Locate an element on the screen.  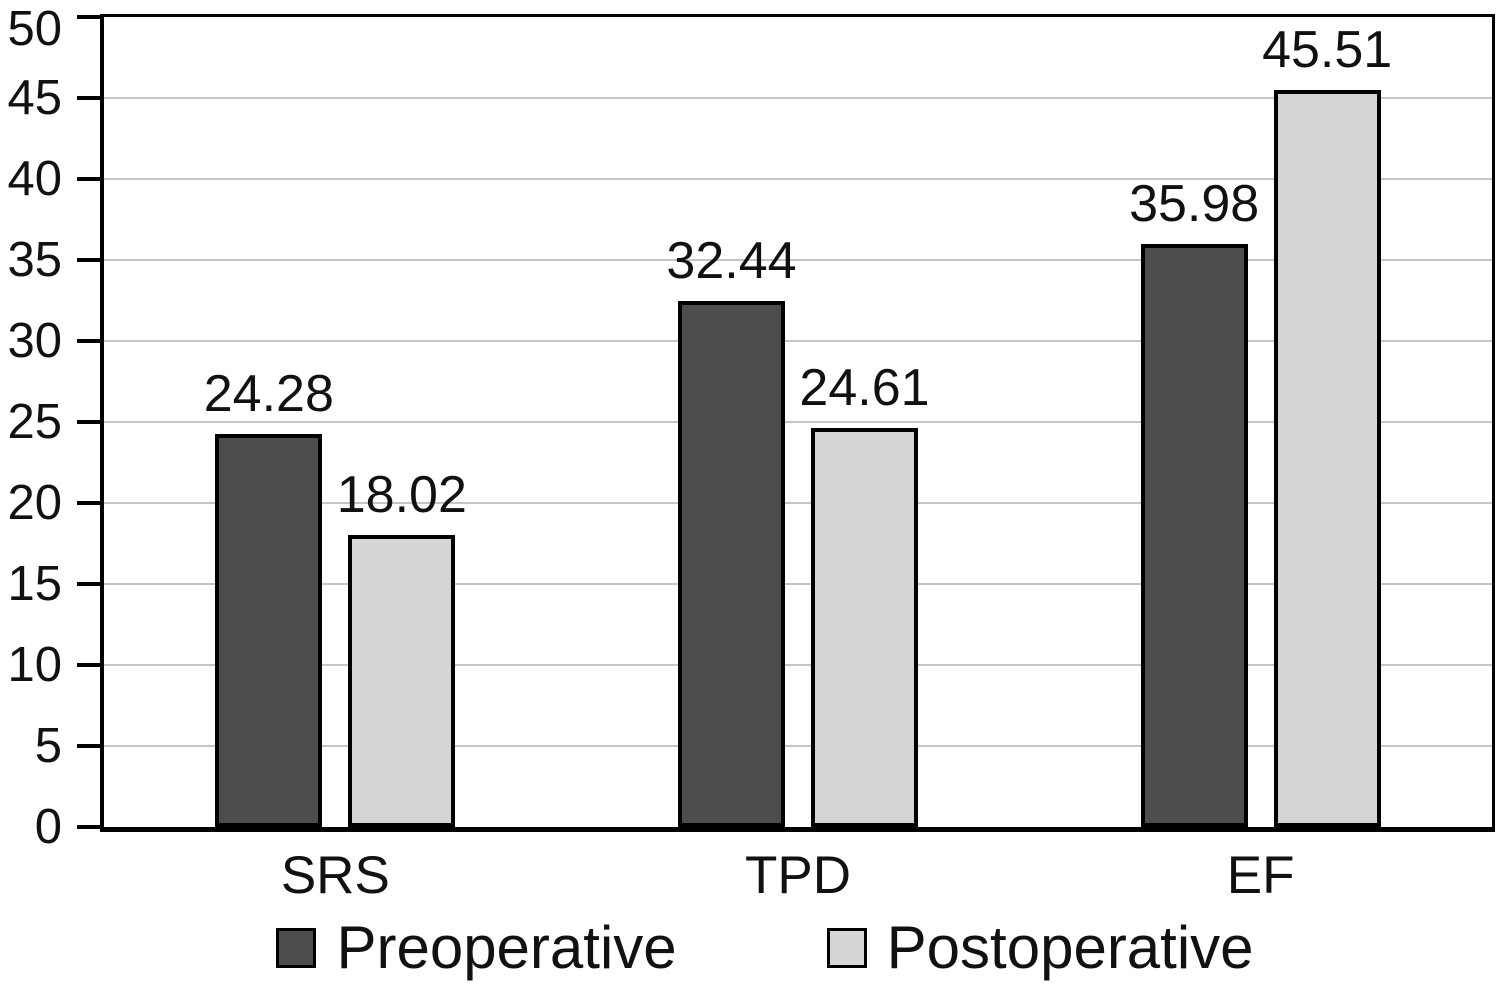
bar-preoperative-tpd is located at coordinates (731, 564).